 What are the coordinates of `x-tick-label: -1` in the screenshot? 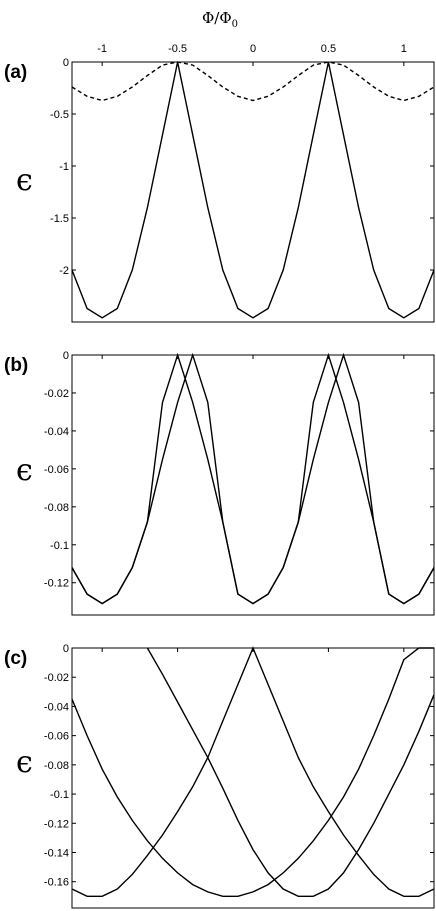 It's located at (102, 49).